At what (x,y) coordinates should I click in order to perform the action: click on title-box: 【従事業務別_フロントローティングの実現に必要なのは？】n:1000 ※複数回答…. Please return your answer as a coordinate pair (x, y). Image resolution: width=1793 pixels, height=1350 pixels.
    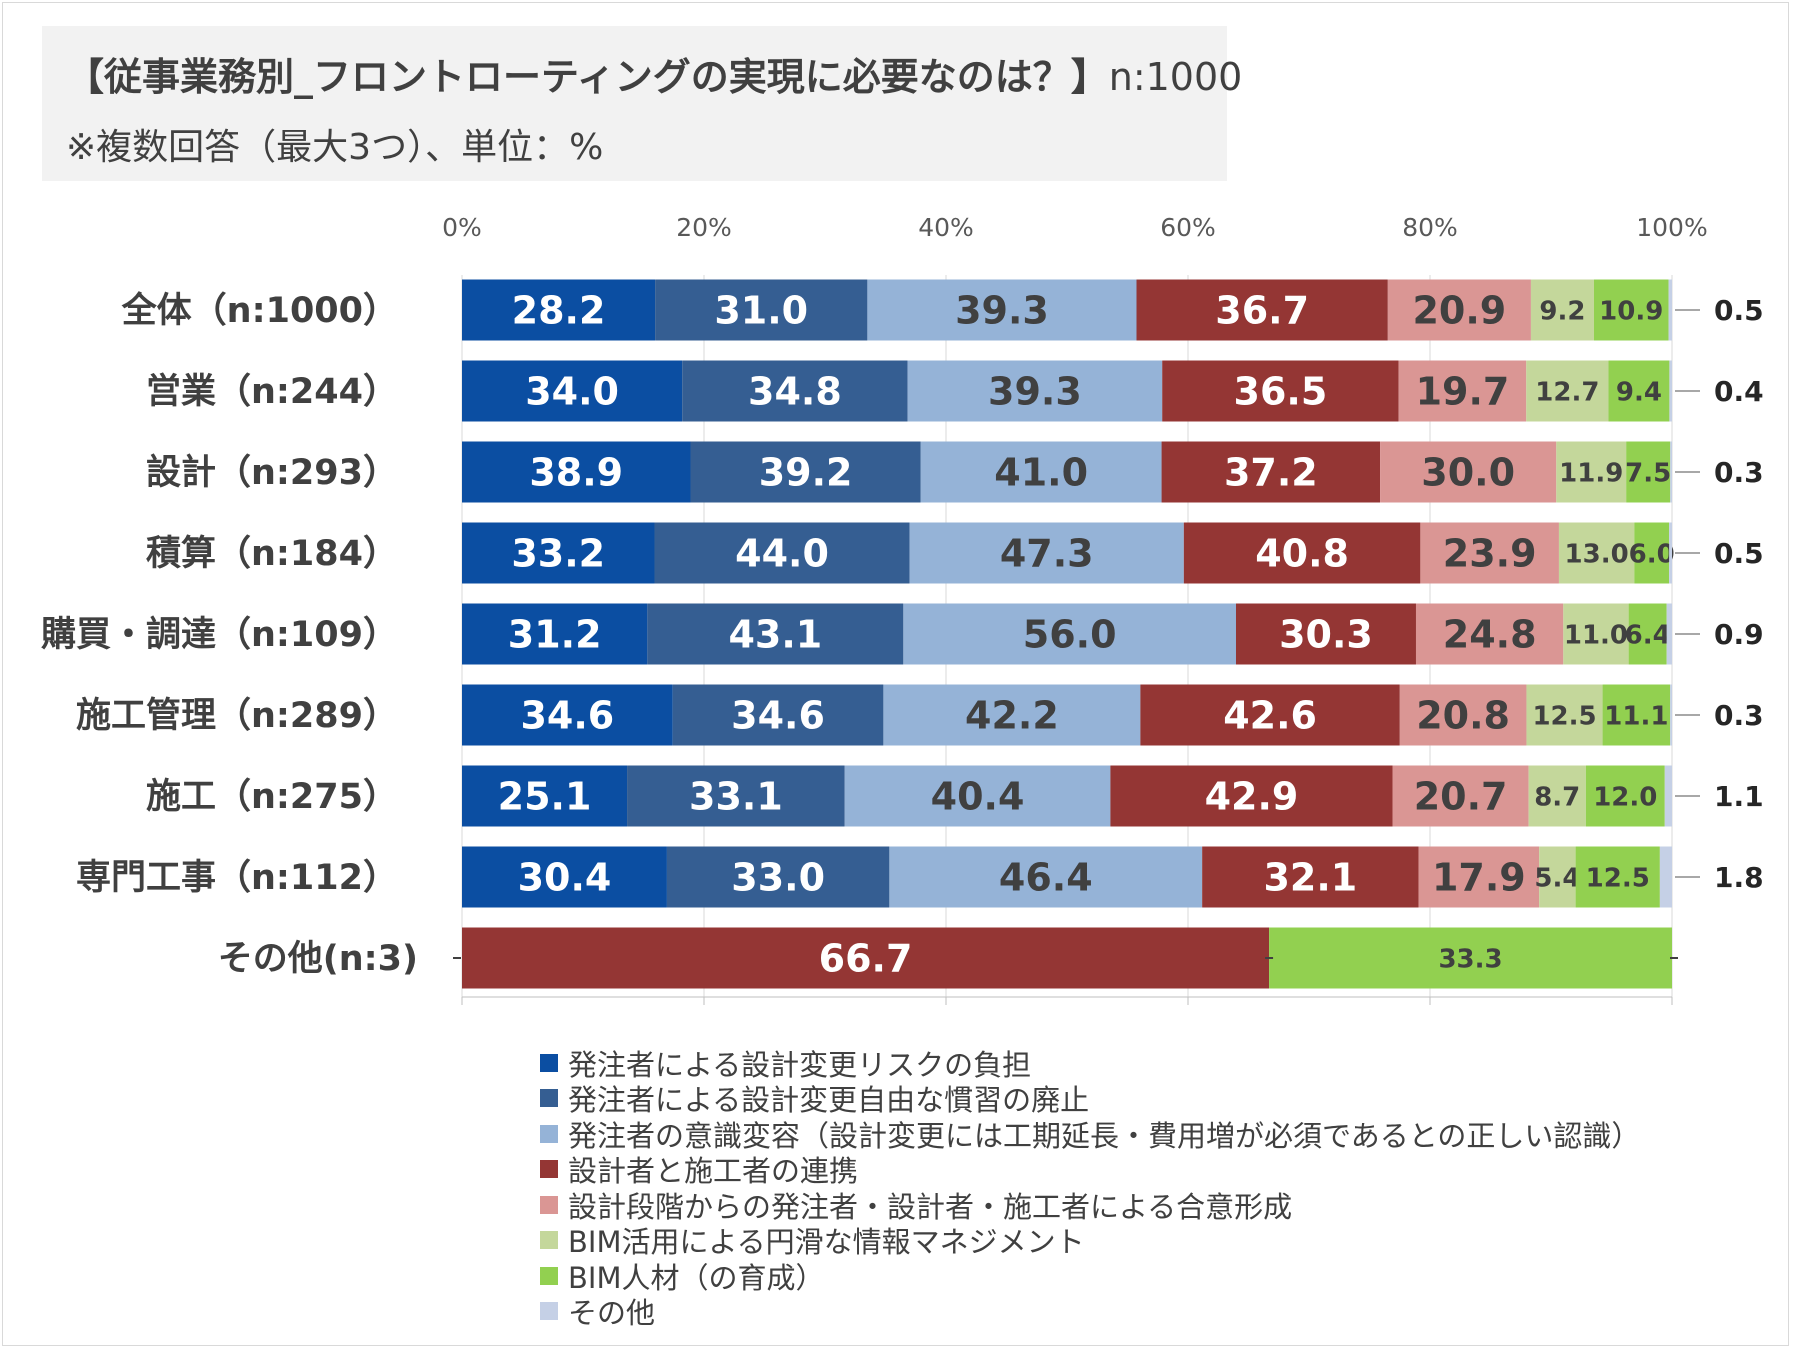
    Looking at the image, I should click on (642, 103).